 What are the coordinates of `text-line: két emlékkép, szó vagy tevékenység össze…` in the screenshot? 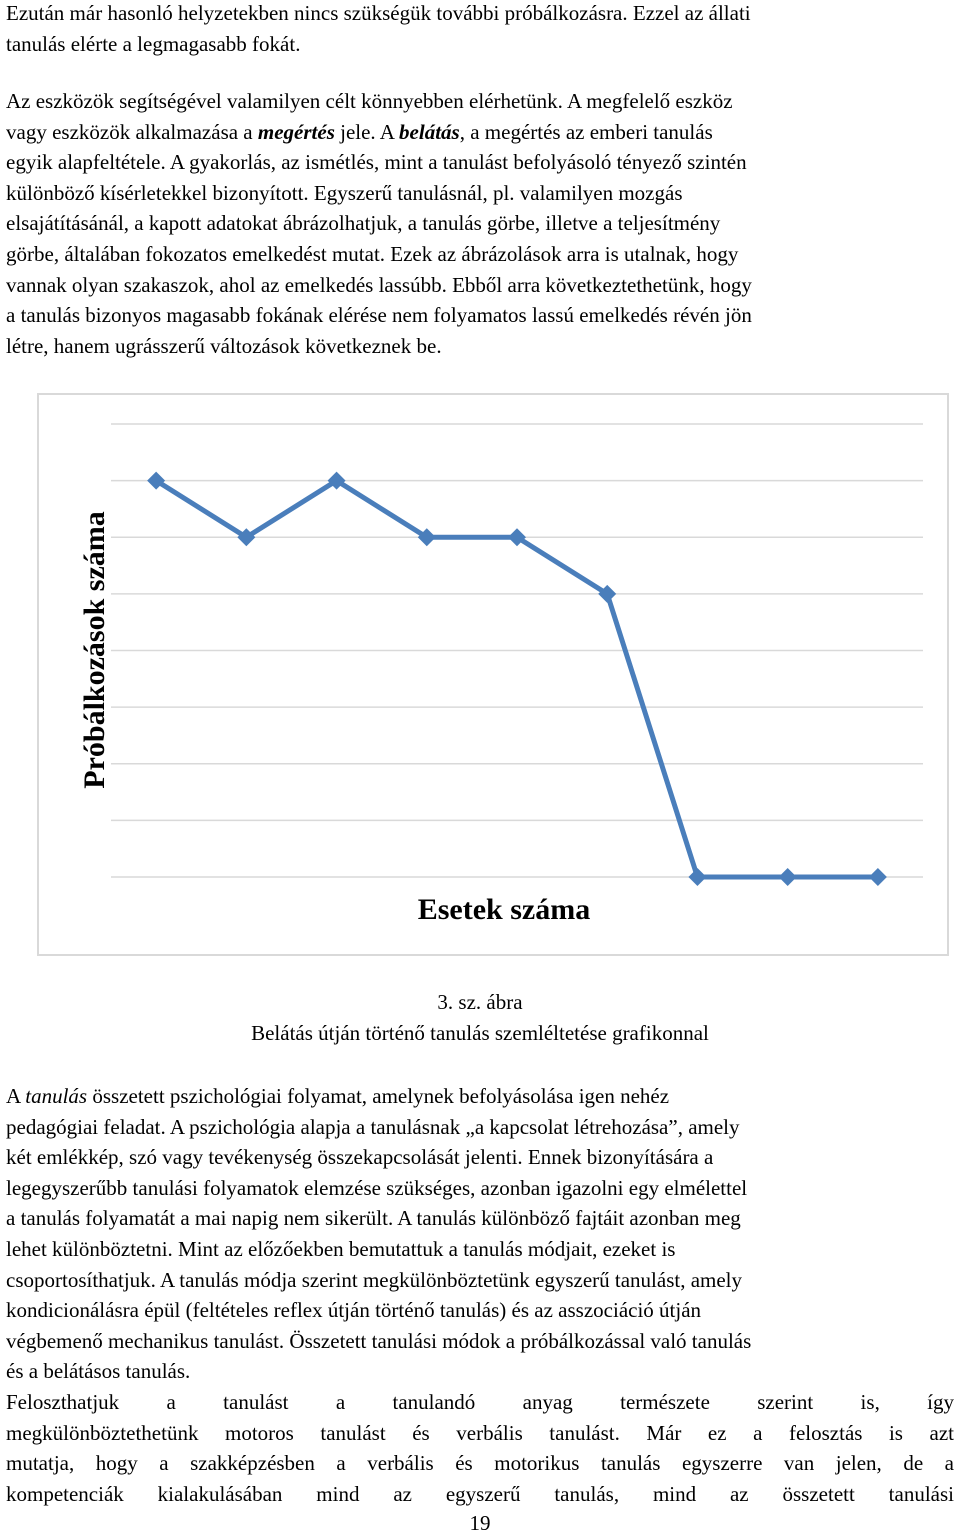 It's located at (360, 1157).